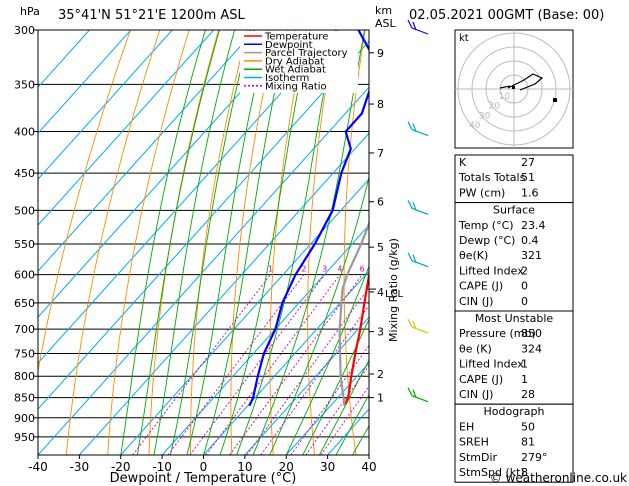 This screenshot has height=486, width=629. What do you see at coordinates (378, 269) in the screenshot?
I see `mixing-ratio-label: 8` at bounding box center [378, 269].